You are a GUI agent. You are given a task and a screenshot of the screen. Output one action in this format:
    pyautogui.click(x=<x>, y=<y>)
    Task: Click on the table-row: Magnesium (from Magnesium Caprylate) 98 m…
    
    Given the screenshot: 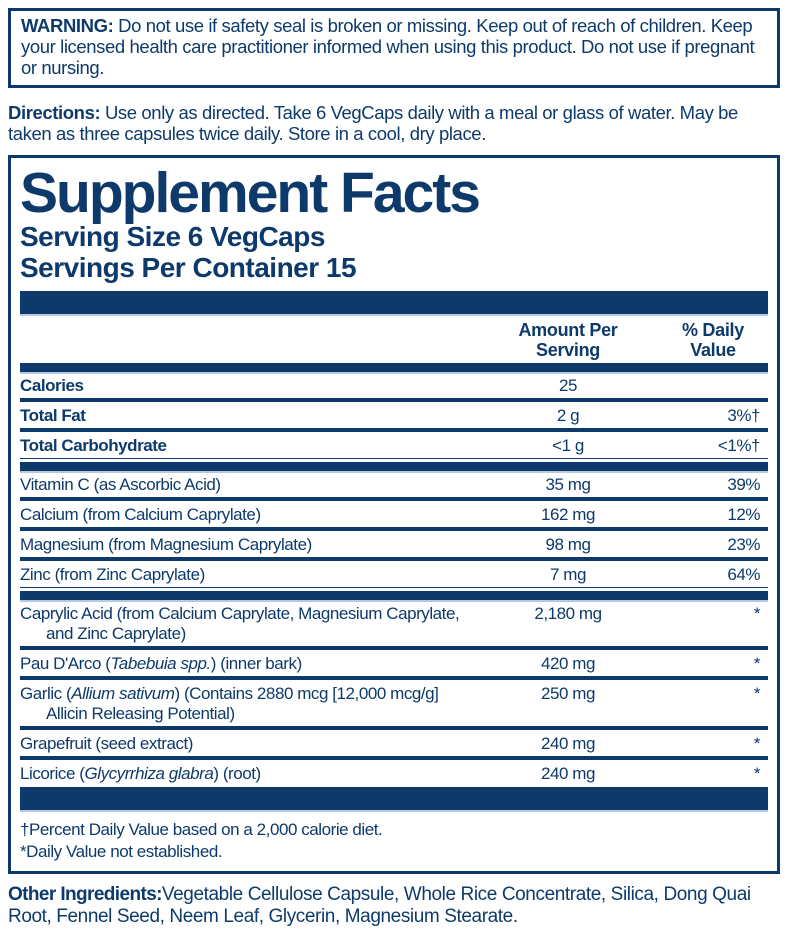 What is the action you would take?
    pyautogui.click(x=394, y=544)
    